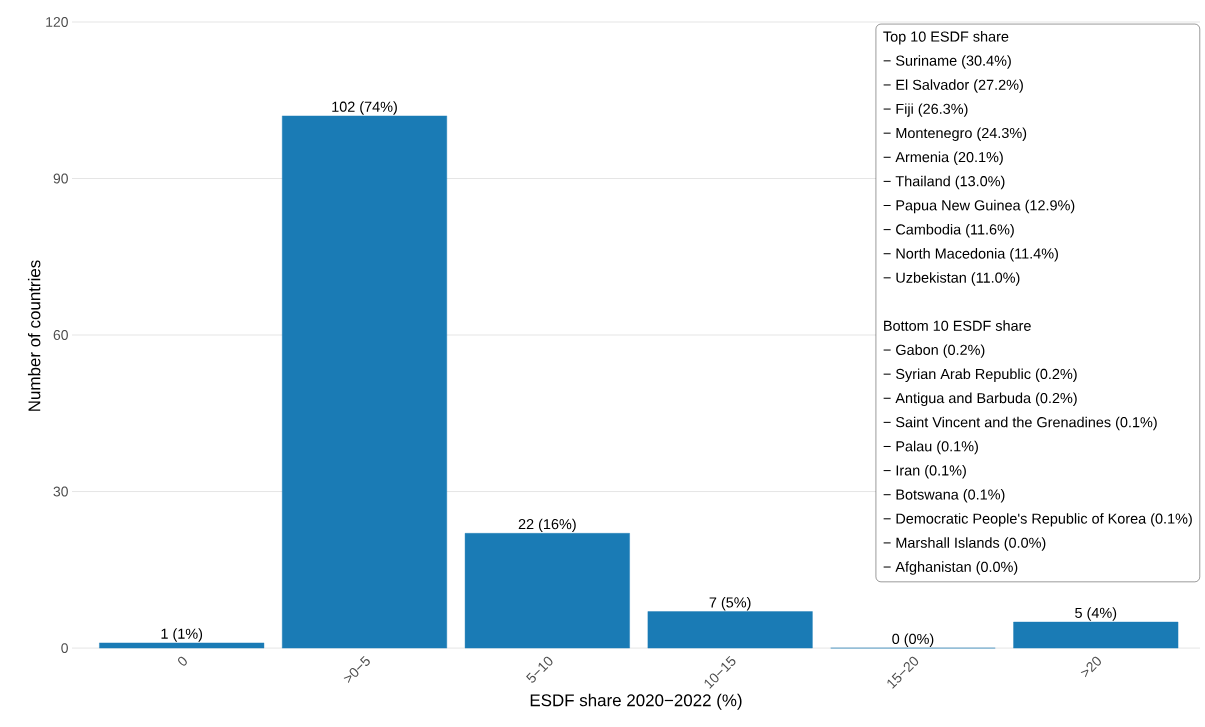 This screenshot has height=727, width=1205. I want to click on annotation: − El Salvador (27.2%), so click(953, 86).